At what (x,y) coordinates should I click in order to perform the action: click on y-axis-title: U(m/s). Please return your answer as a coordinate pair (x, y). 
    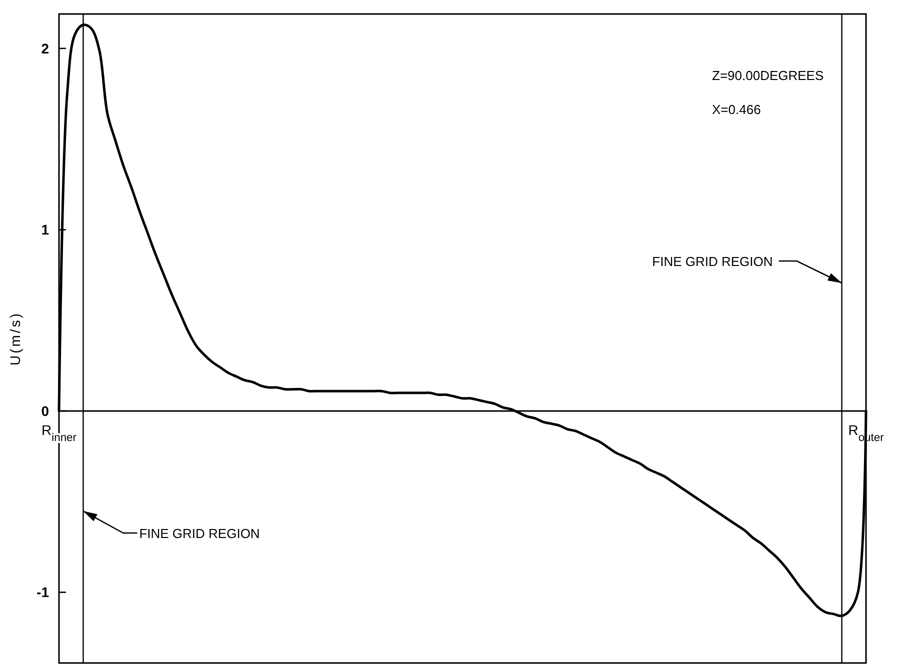
    Looking at the image, I should click on (15, 339).